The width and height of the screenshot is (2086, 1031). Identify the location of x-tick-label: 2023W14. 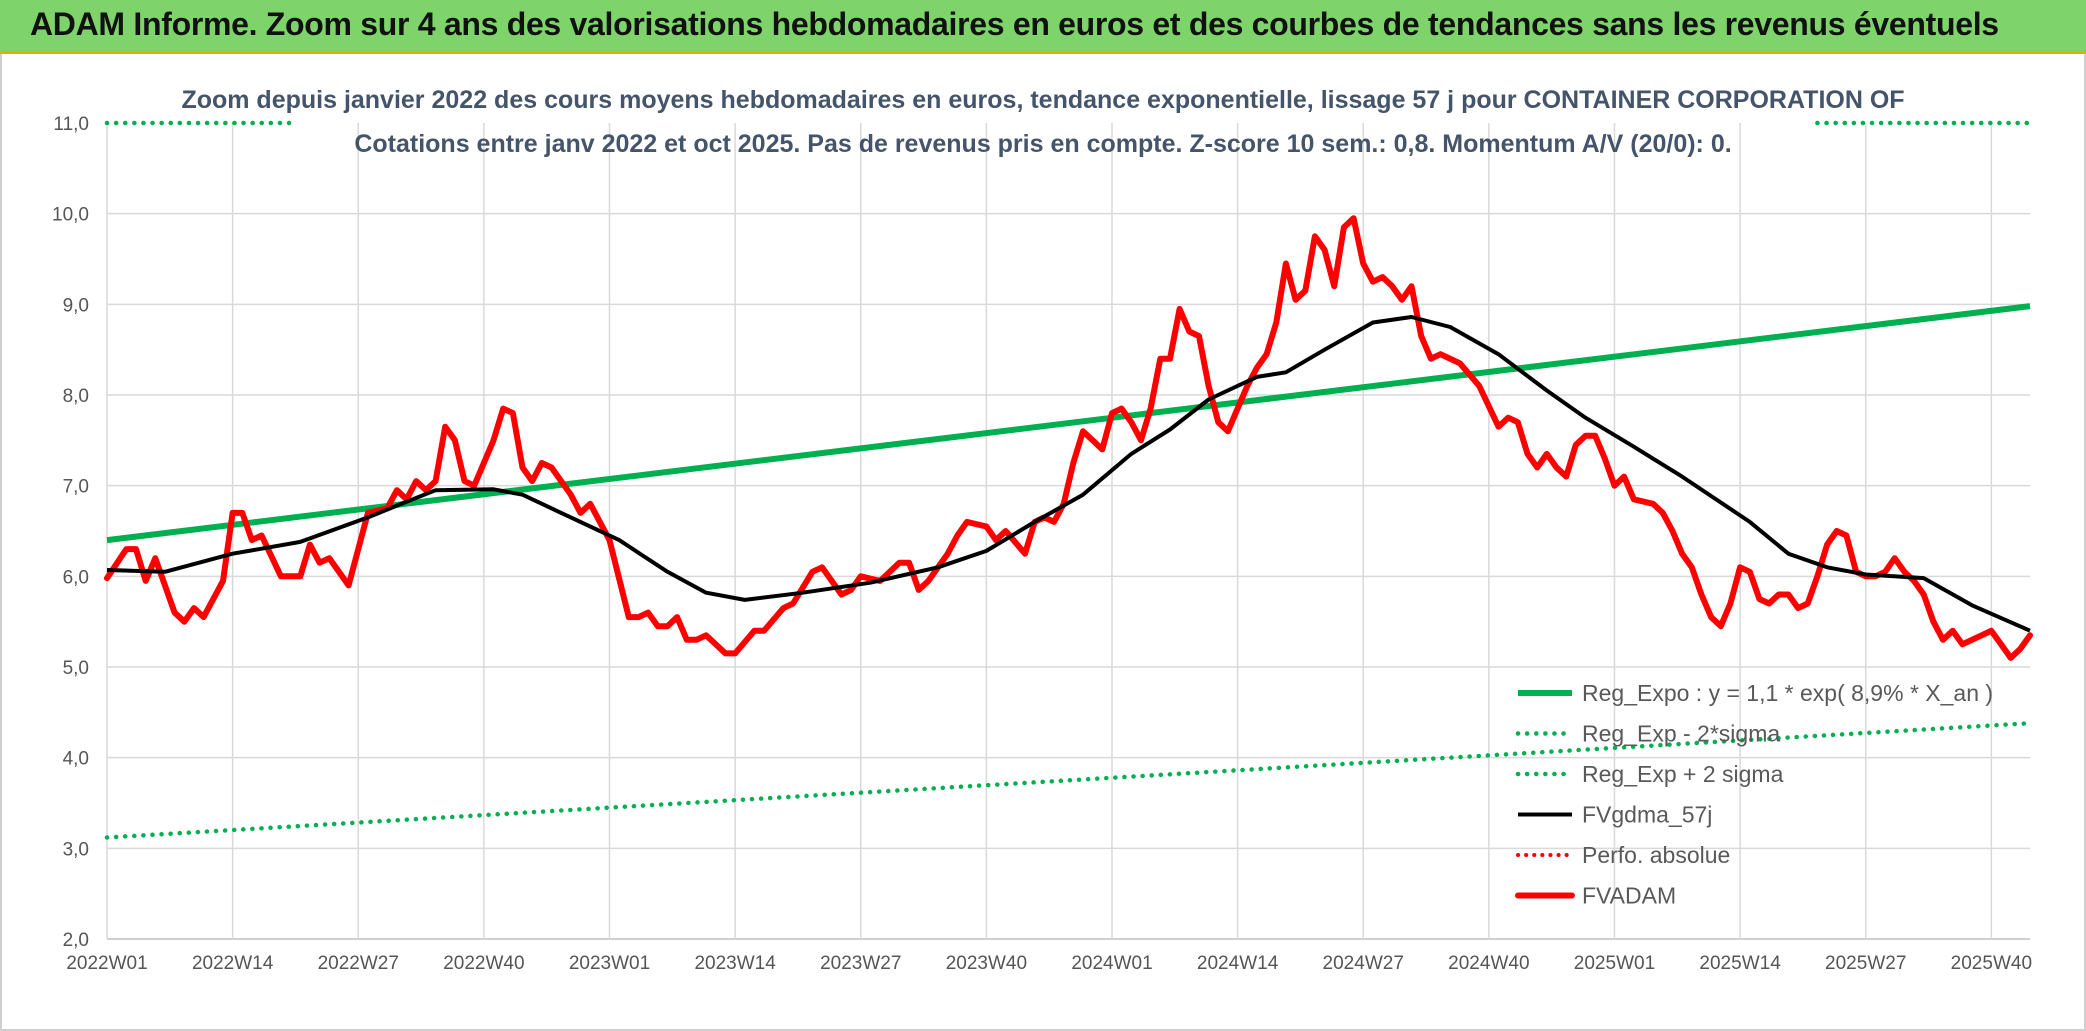
(735, 963).